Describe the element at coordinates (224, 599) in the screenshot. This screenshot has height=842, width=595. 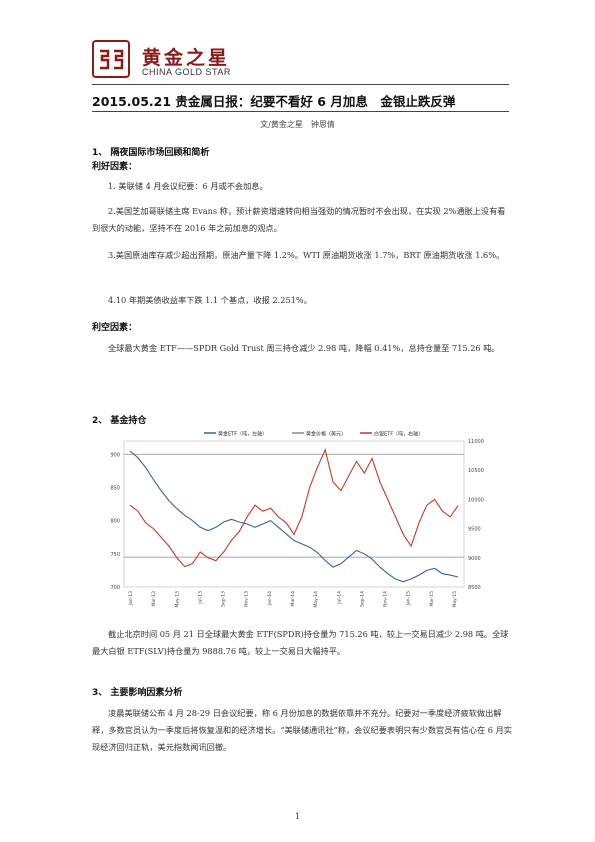
I see `x-tick-label: Sep-13` at that location.